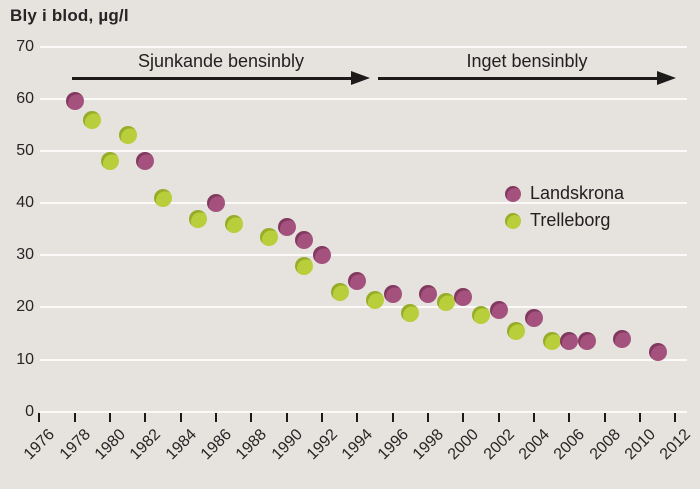 The image size is (700, 489). I want to click on x-axis-label-1992: 1992, so click(322, 445).